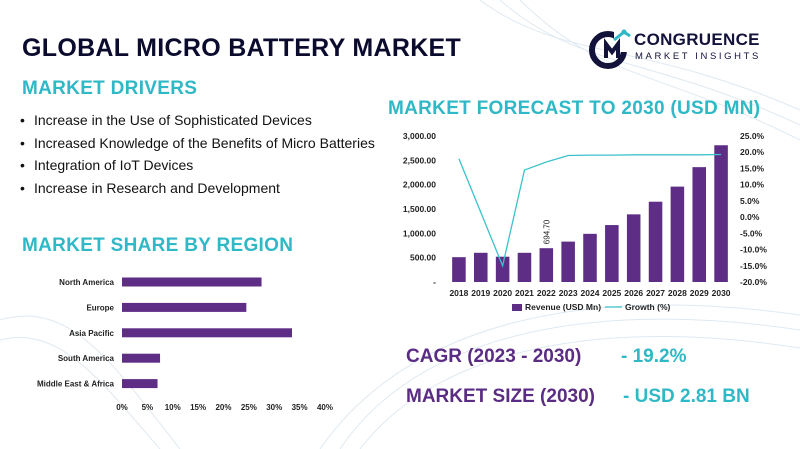 The height and width of the screenshot is (449, 800). I want to click on y-tick-label: 3,000.00, so click(419, 136).